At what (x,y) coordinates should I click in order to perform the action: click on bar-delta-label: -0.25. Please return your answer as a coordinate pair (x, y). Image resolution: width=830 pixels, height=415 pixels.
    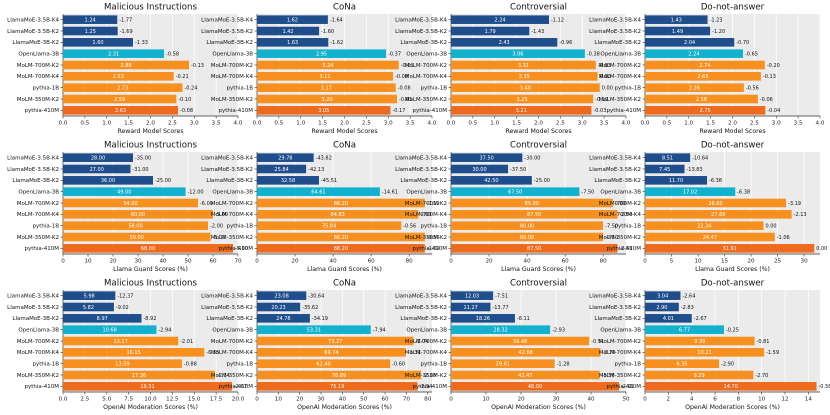
    Looking at the image, I should click on (732, 330).